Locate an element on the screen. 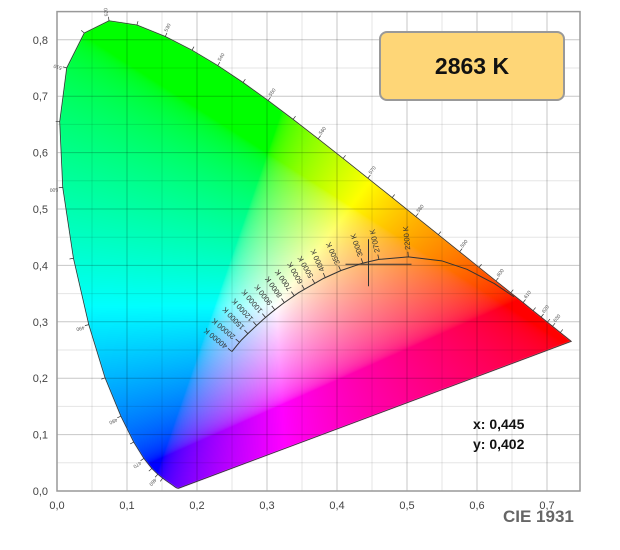 Image resolution: width=620 pixels, height=550 pixels. wavelength-label: 570 is located at coordinates (373, 170).